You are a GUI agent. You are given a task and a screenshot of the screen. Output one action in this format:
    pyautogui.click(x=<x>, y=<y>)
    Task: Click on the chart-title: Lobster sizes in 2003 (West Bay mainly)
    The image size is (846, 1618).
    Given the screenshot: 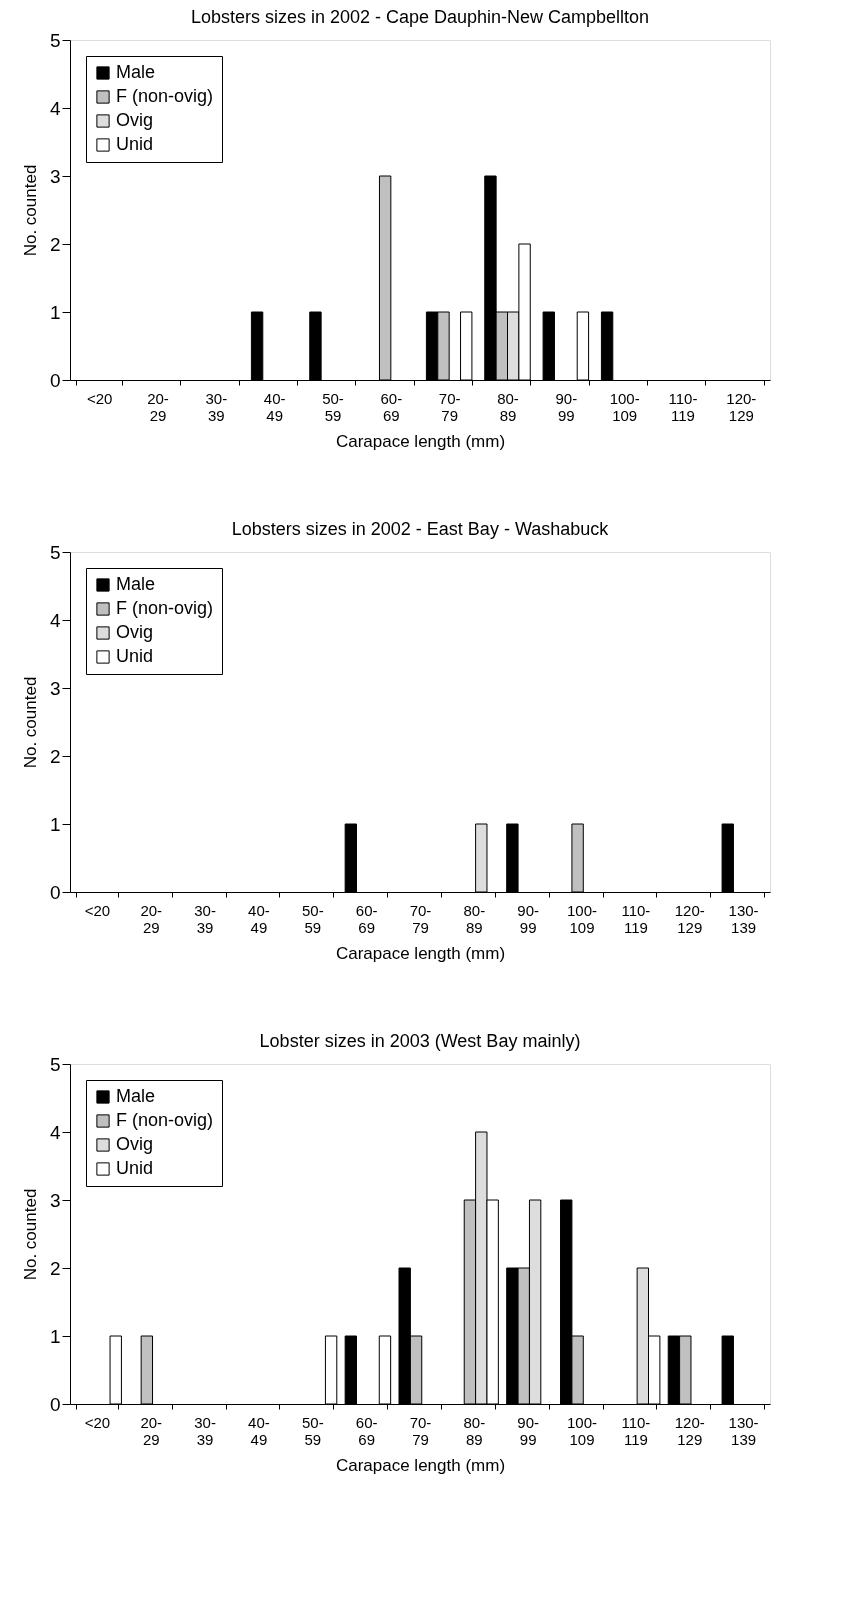 What is the action you would take?
    pyautogui.click(x=420, y=1041)
    